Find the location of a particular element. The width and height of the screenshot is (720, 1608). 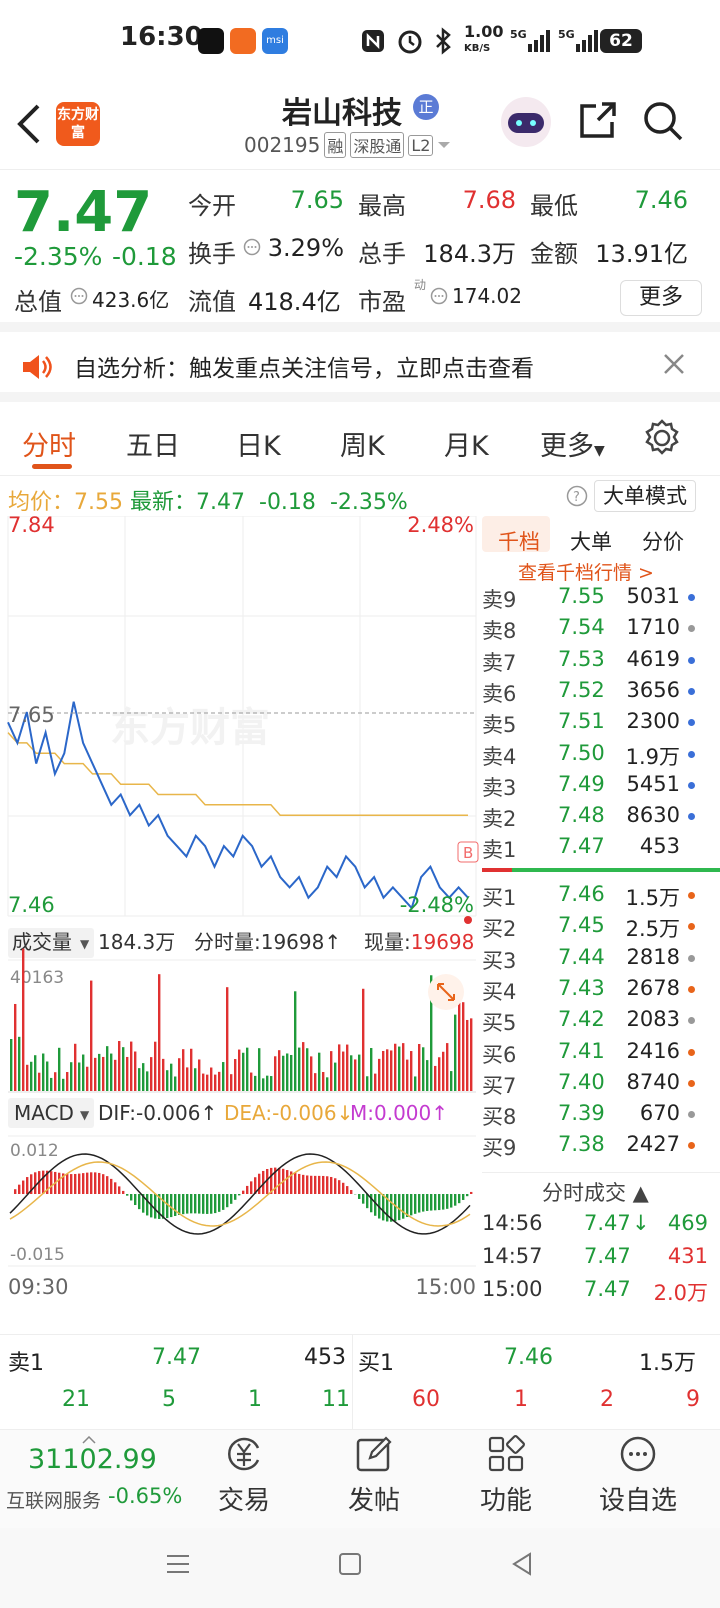

tape-sell-vol: 453 is located at coordinates (325, 1357).